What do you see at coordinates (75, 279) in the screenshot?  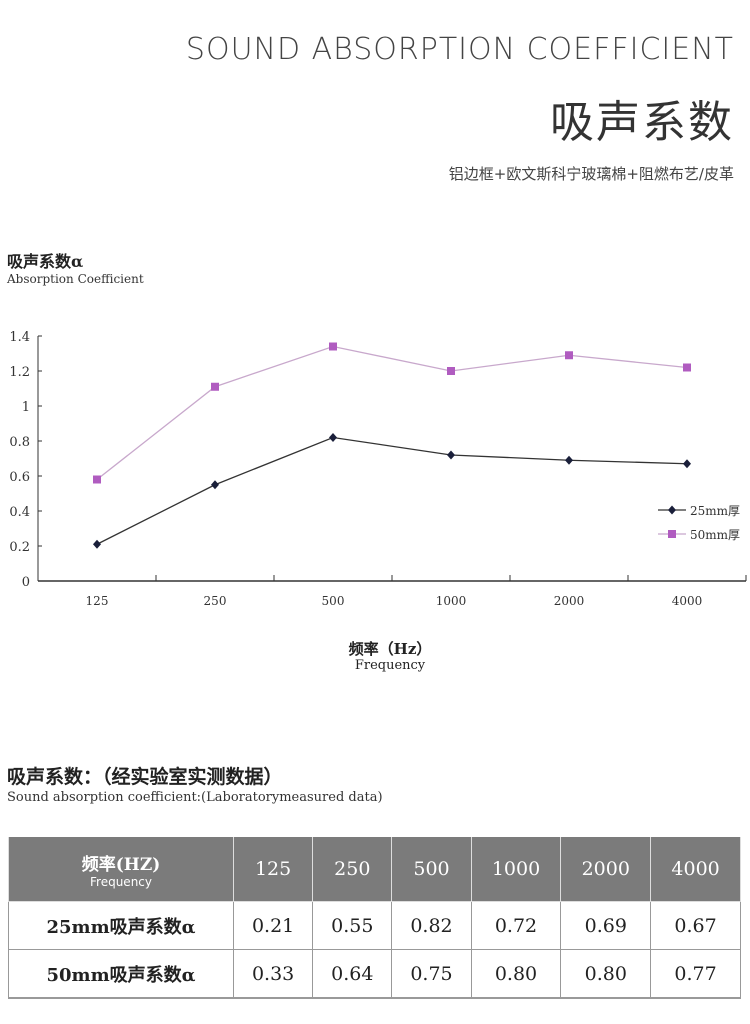 I see `chart-subtitle: Absorption Coefficient` at bounding box center [75, 279].